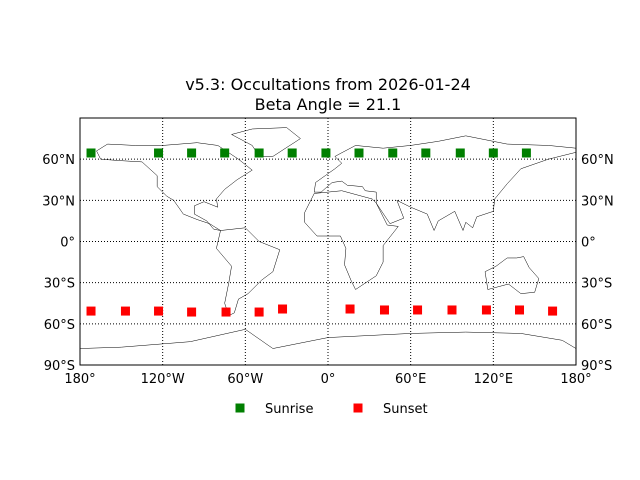 This screenshot has height=480, width=640. I want to click on x-tick-label: 120°E, so click(494, 379).